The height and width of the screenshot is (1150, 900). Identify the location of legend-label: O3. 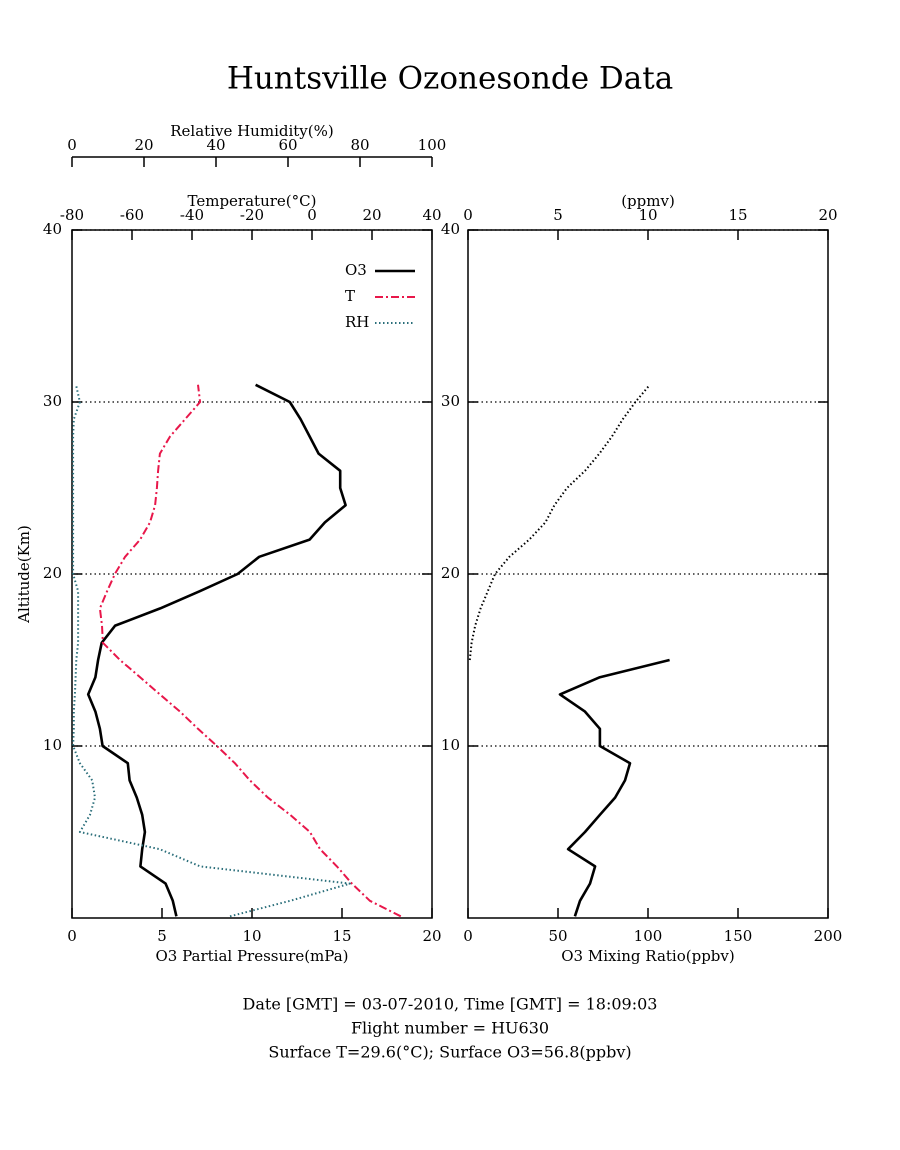
(356, 270).